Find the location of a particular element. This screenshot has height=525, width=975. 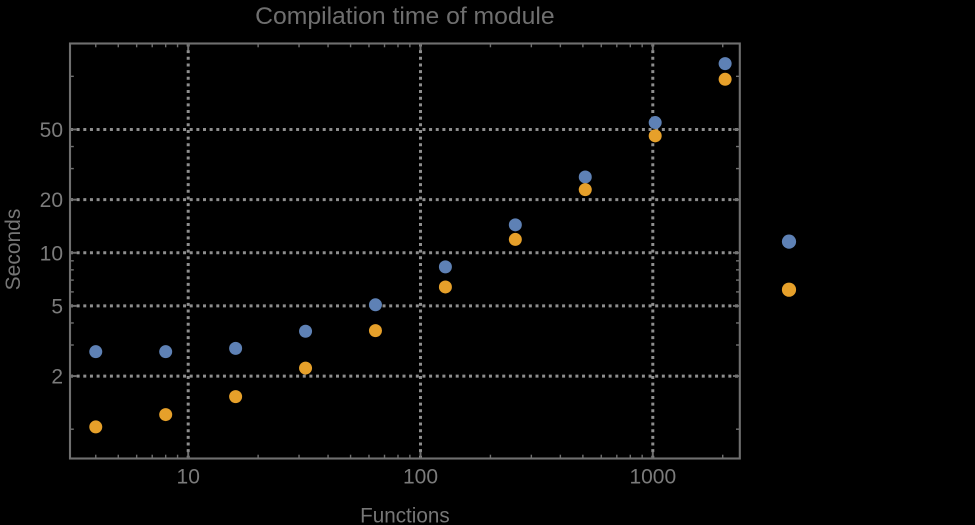

y-tick-label: 50 is located at coordinates (51, 130).